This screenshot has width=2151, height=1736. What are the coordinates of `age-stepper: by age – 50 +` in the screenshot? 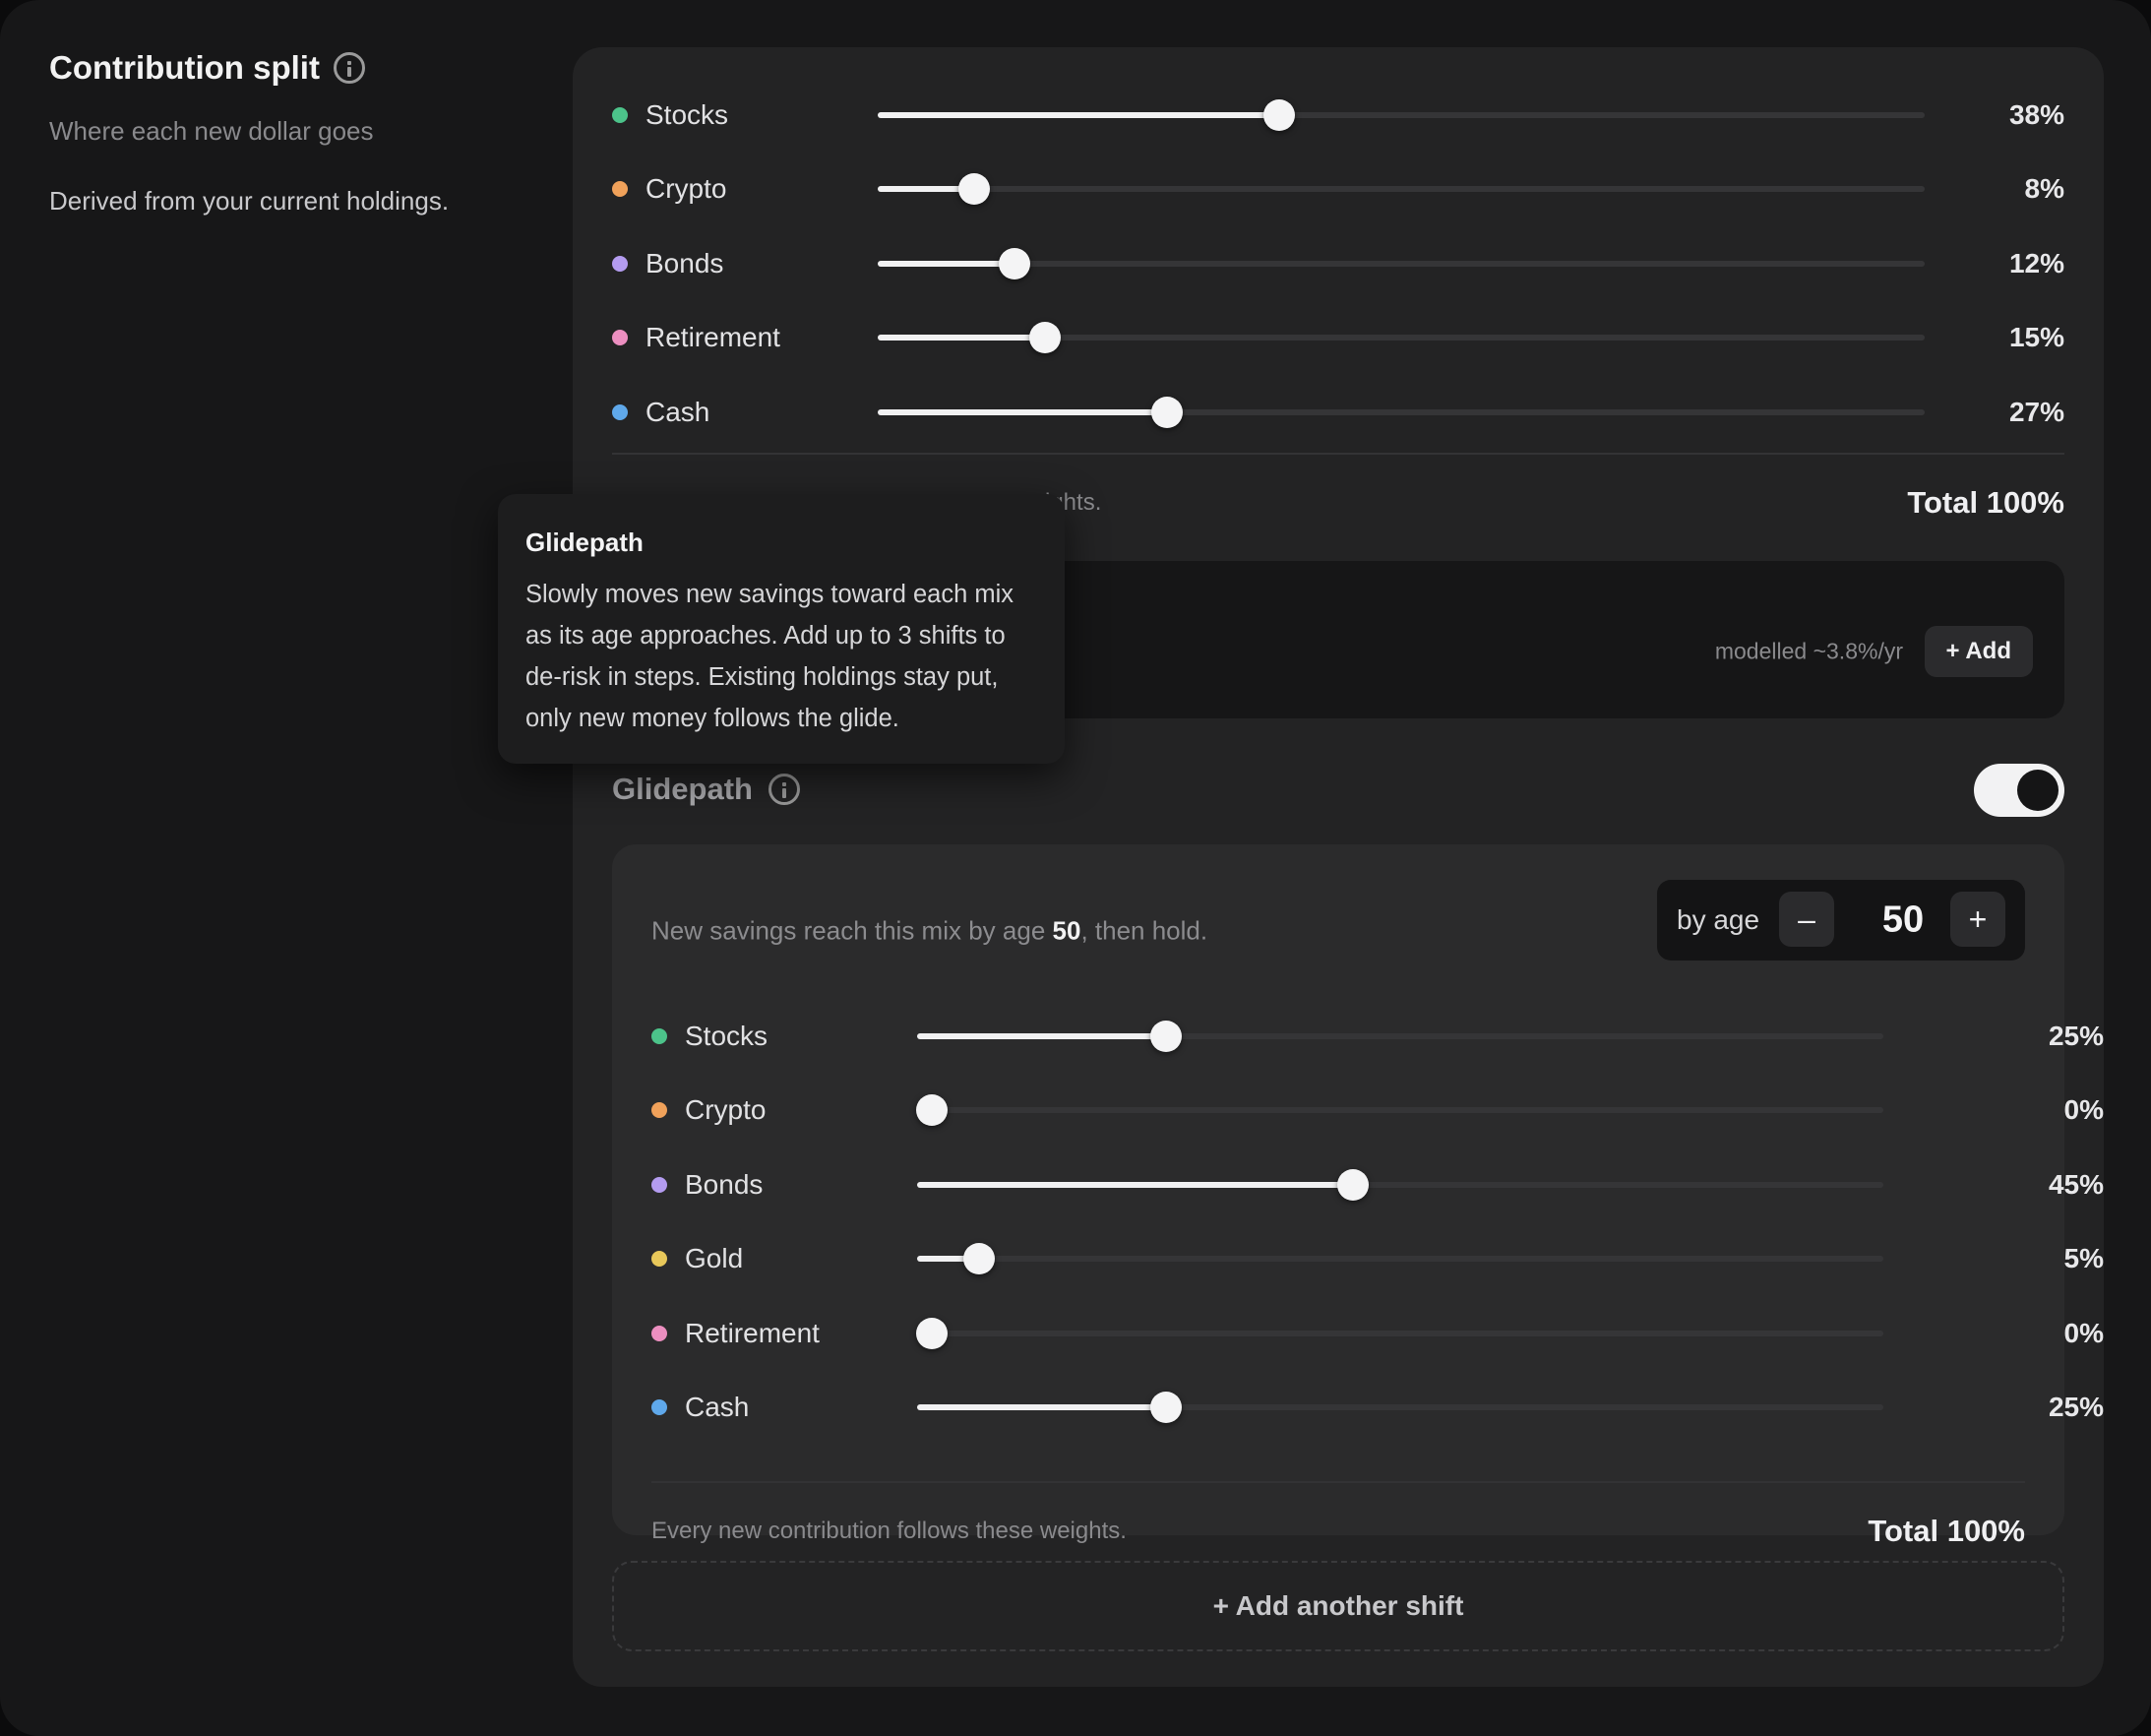 It's located at (1841, 920).